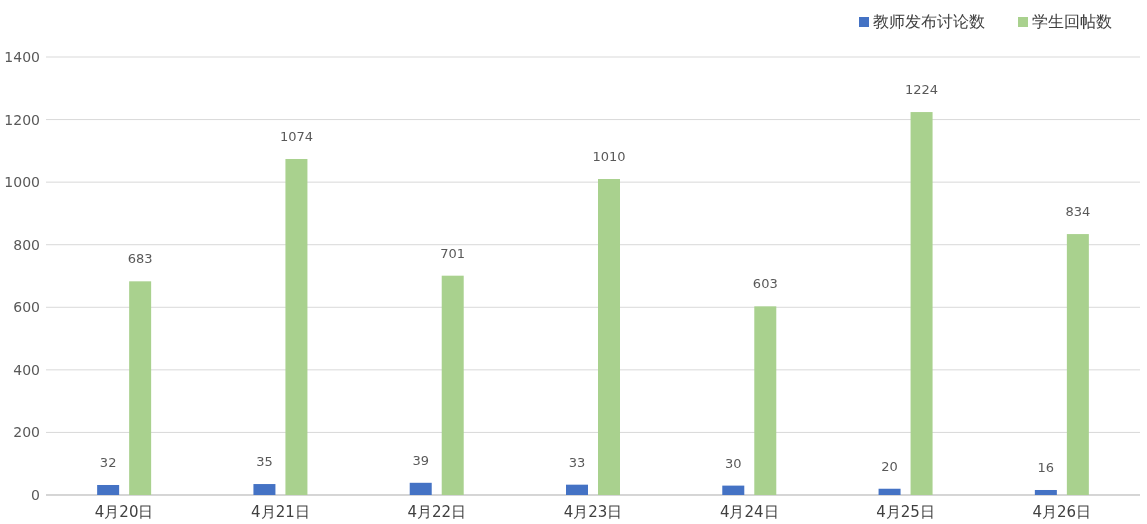 This screenshot has height=524, width=1147. Describe the element at coordinates (420, 460) in the screenshot. I see `data-label: 39` at that location.